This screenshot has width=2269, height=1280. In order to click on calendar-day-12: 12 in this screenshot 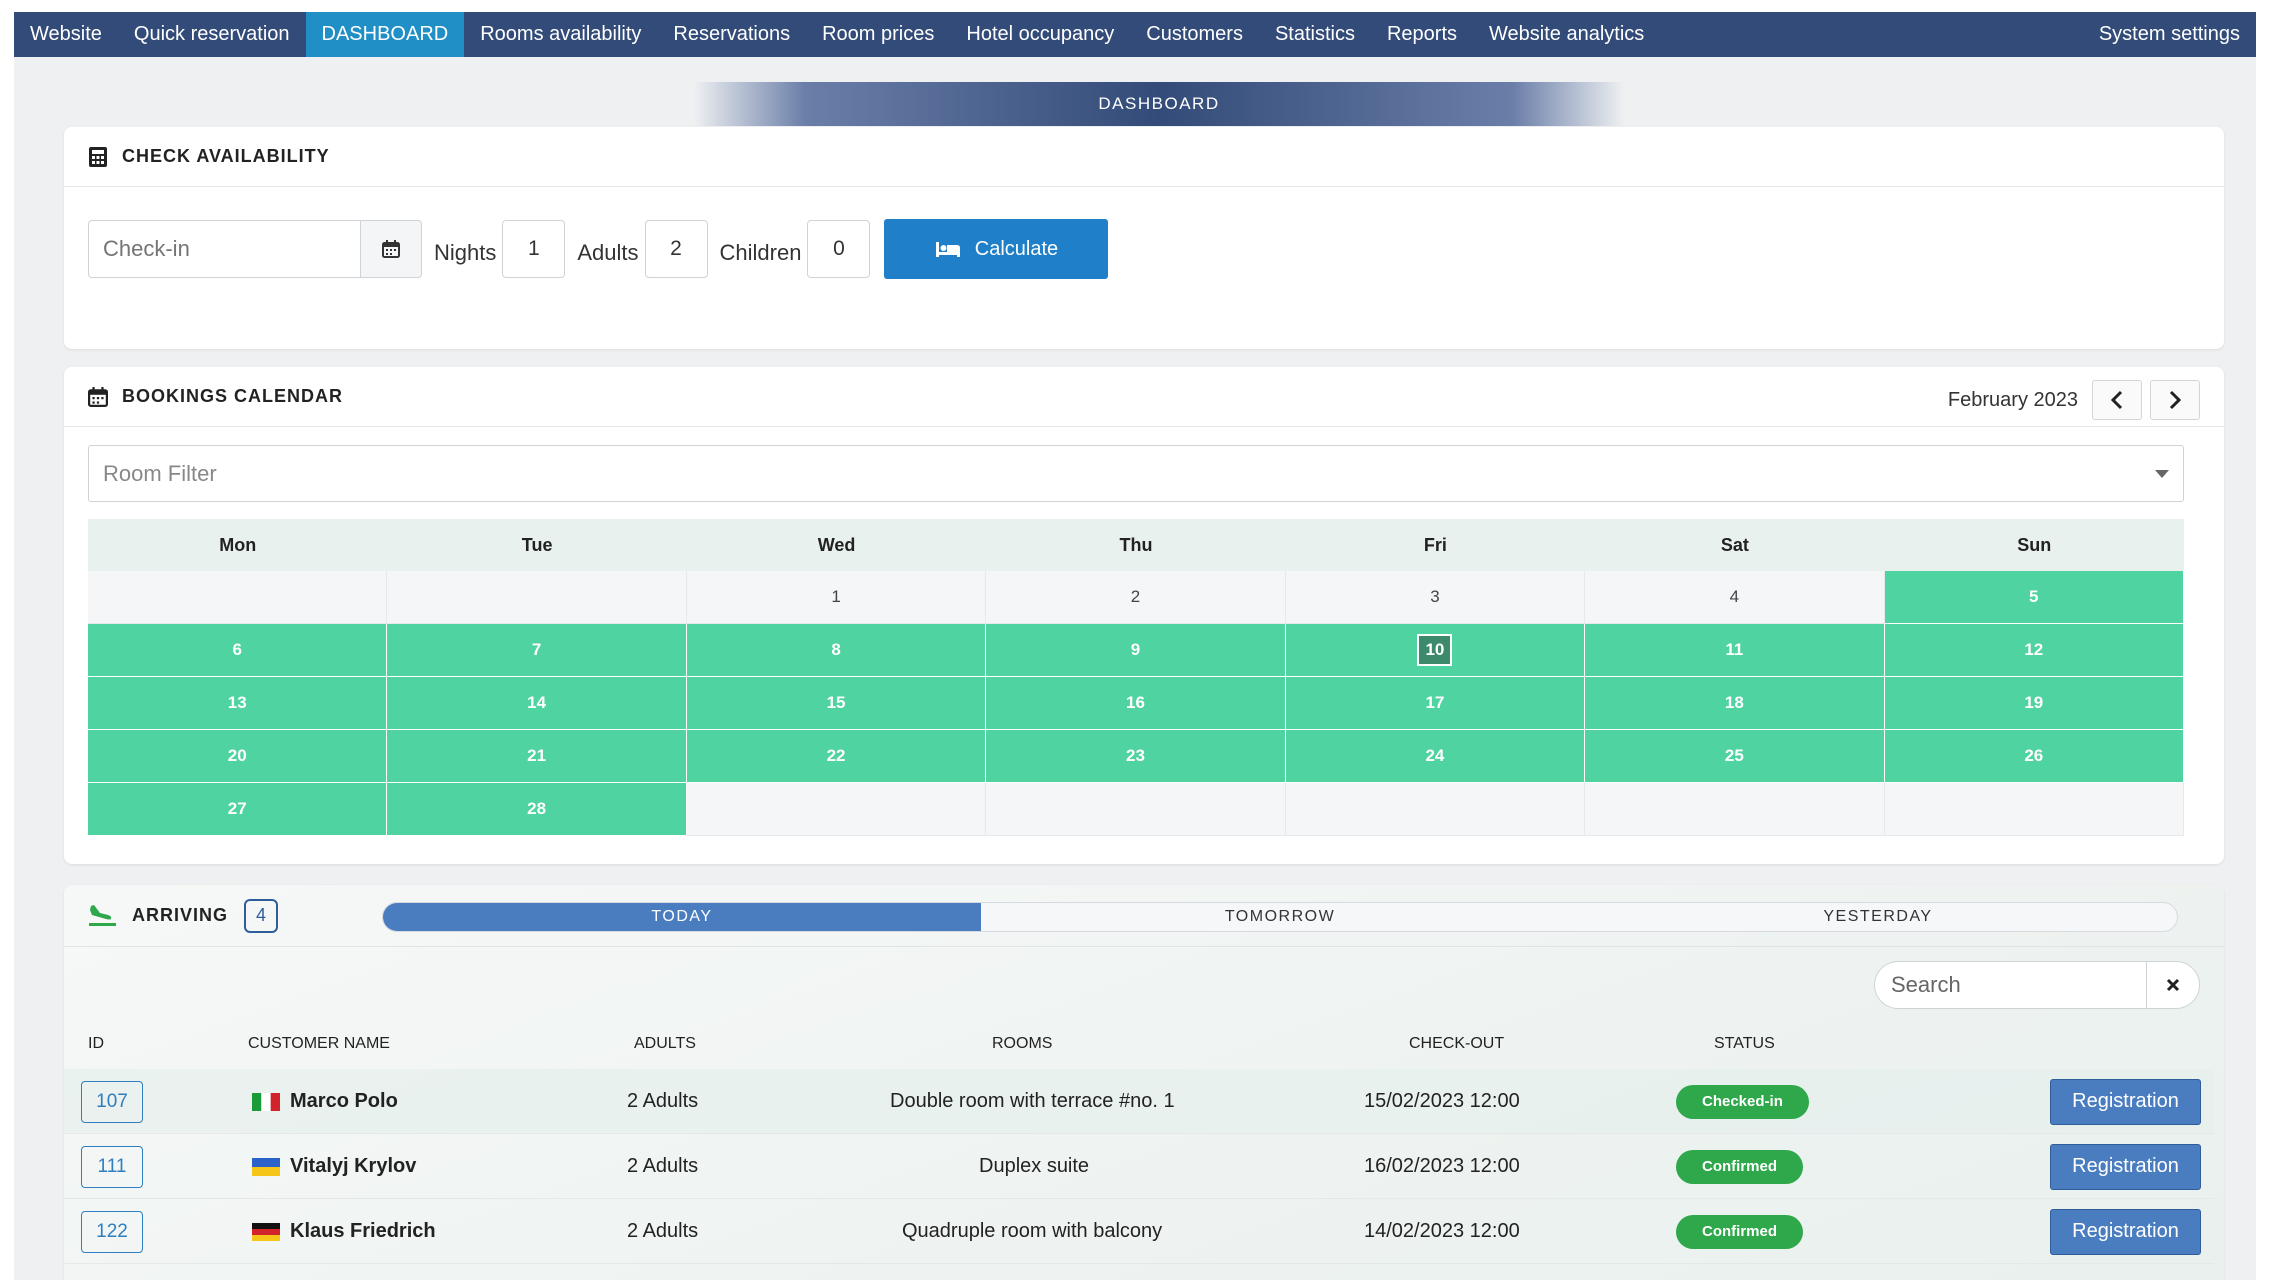, I will do `click(2034, 650)`.